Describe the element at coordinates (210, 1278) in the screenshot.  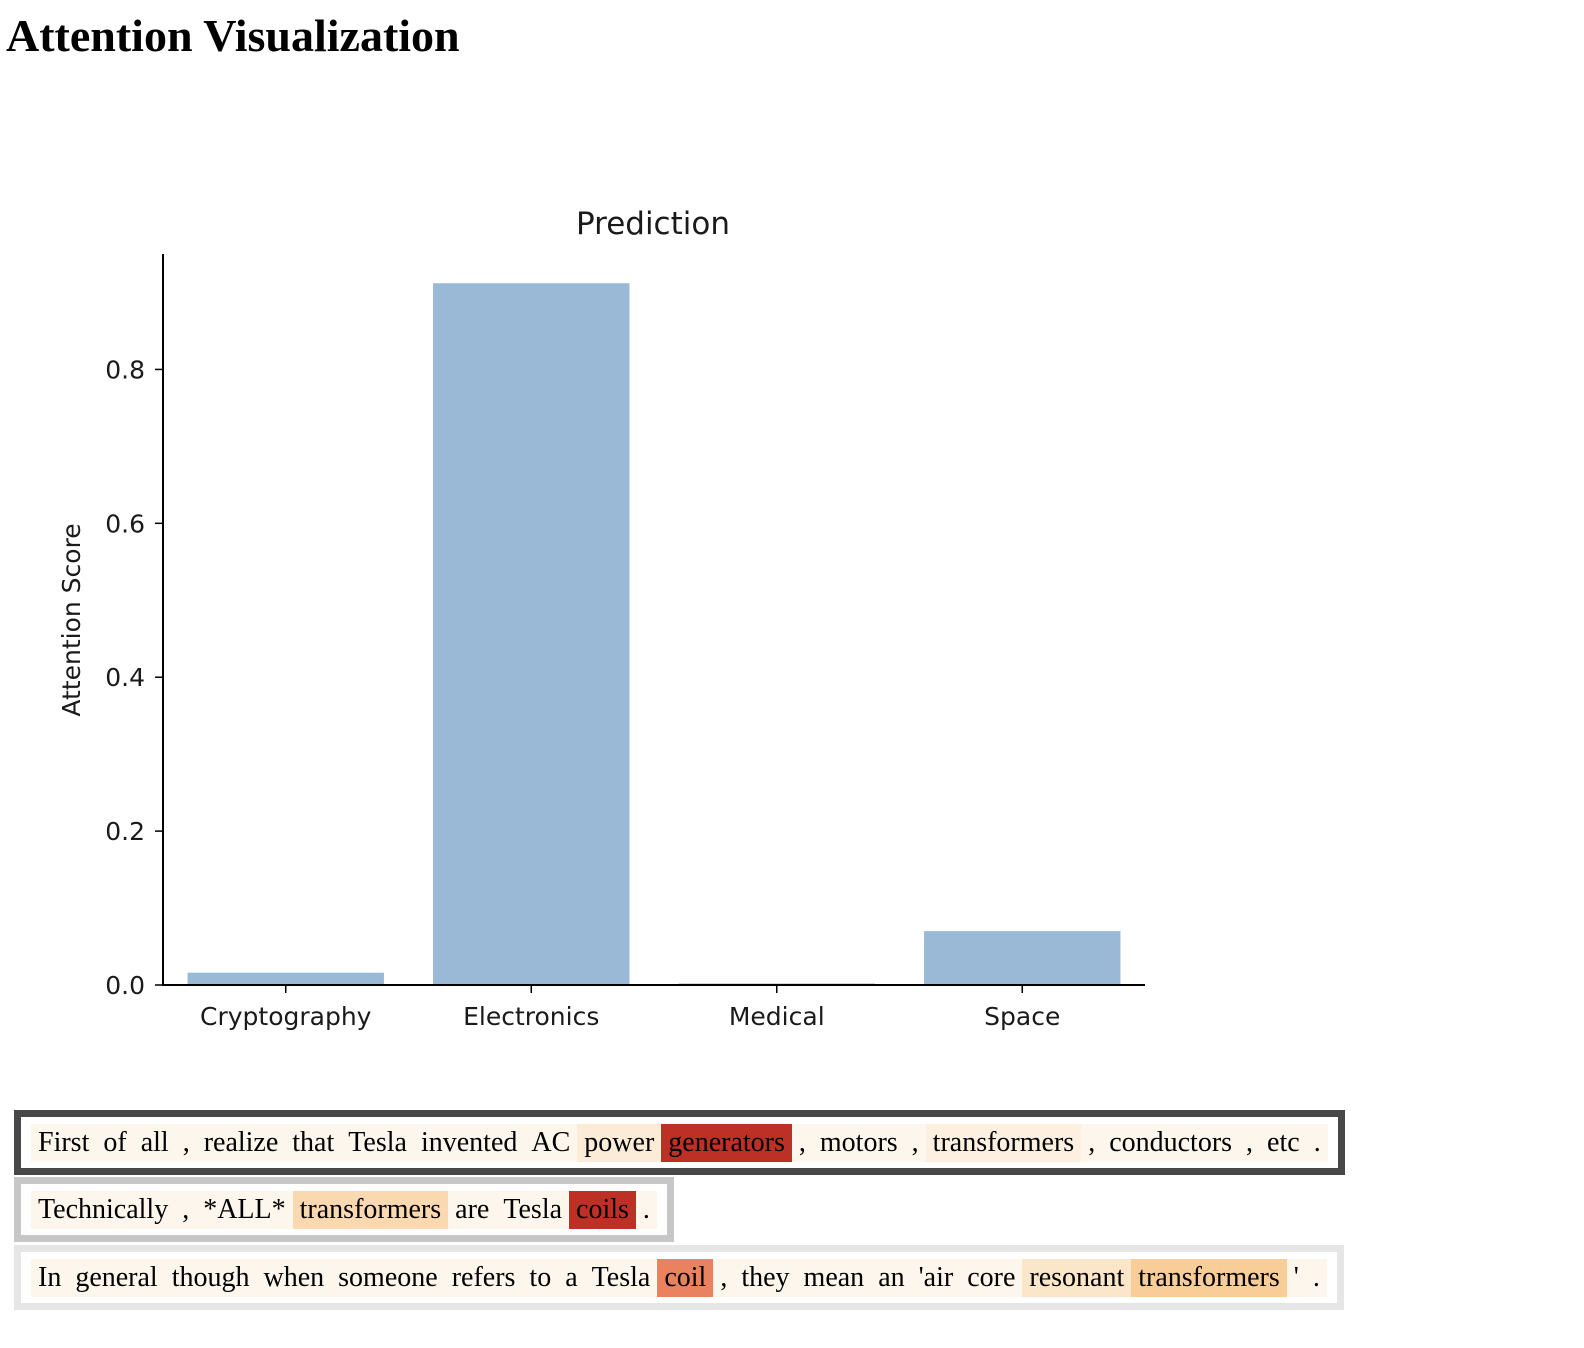
I see `token: though` at that location.